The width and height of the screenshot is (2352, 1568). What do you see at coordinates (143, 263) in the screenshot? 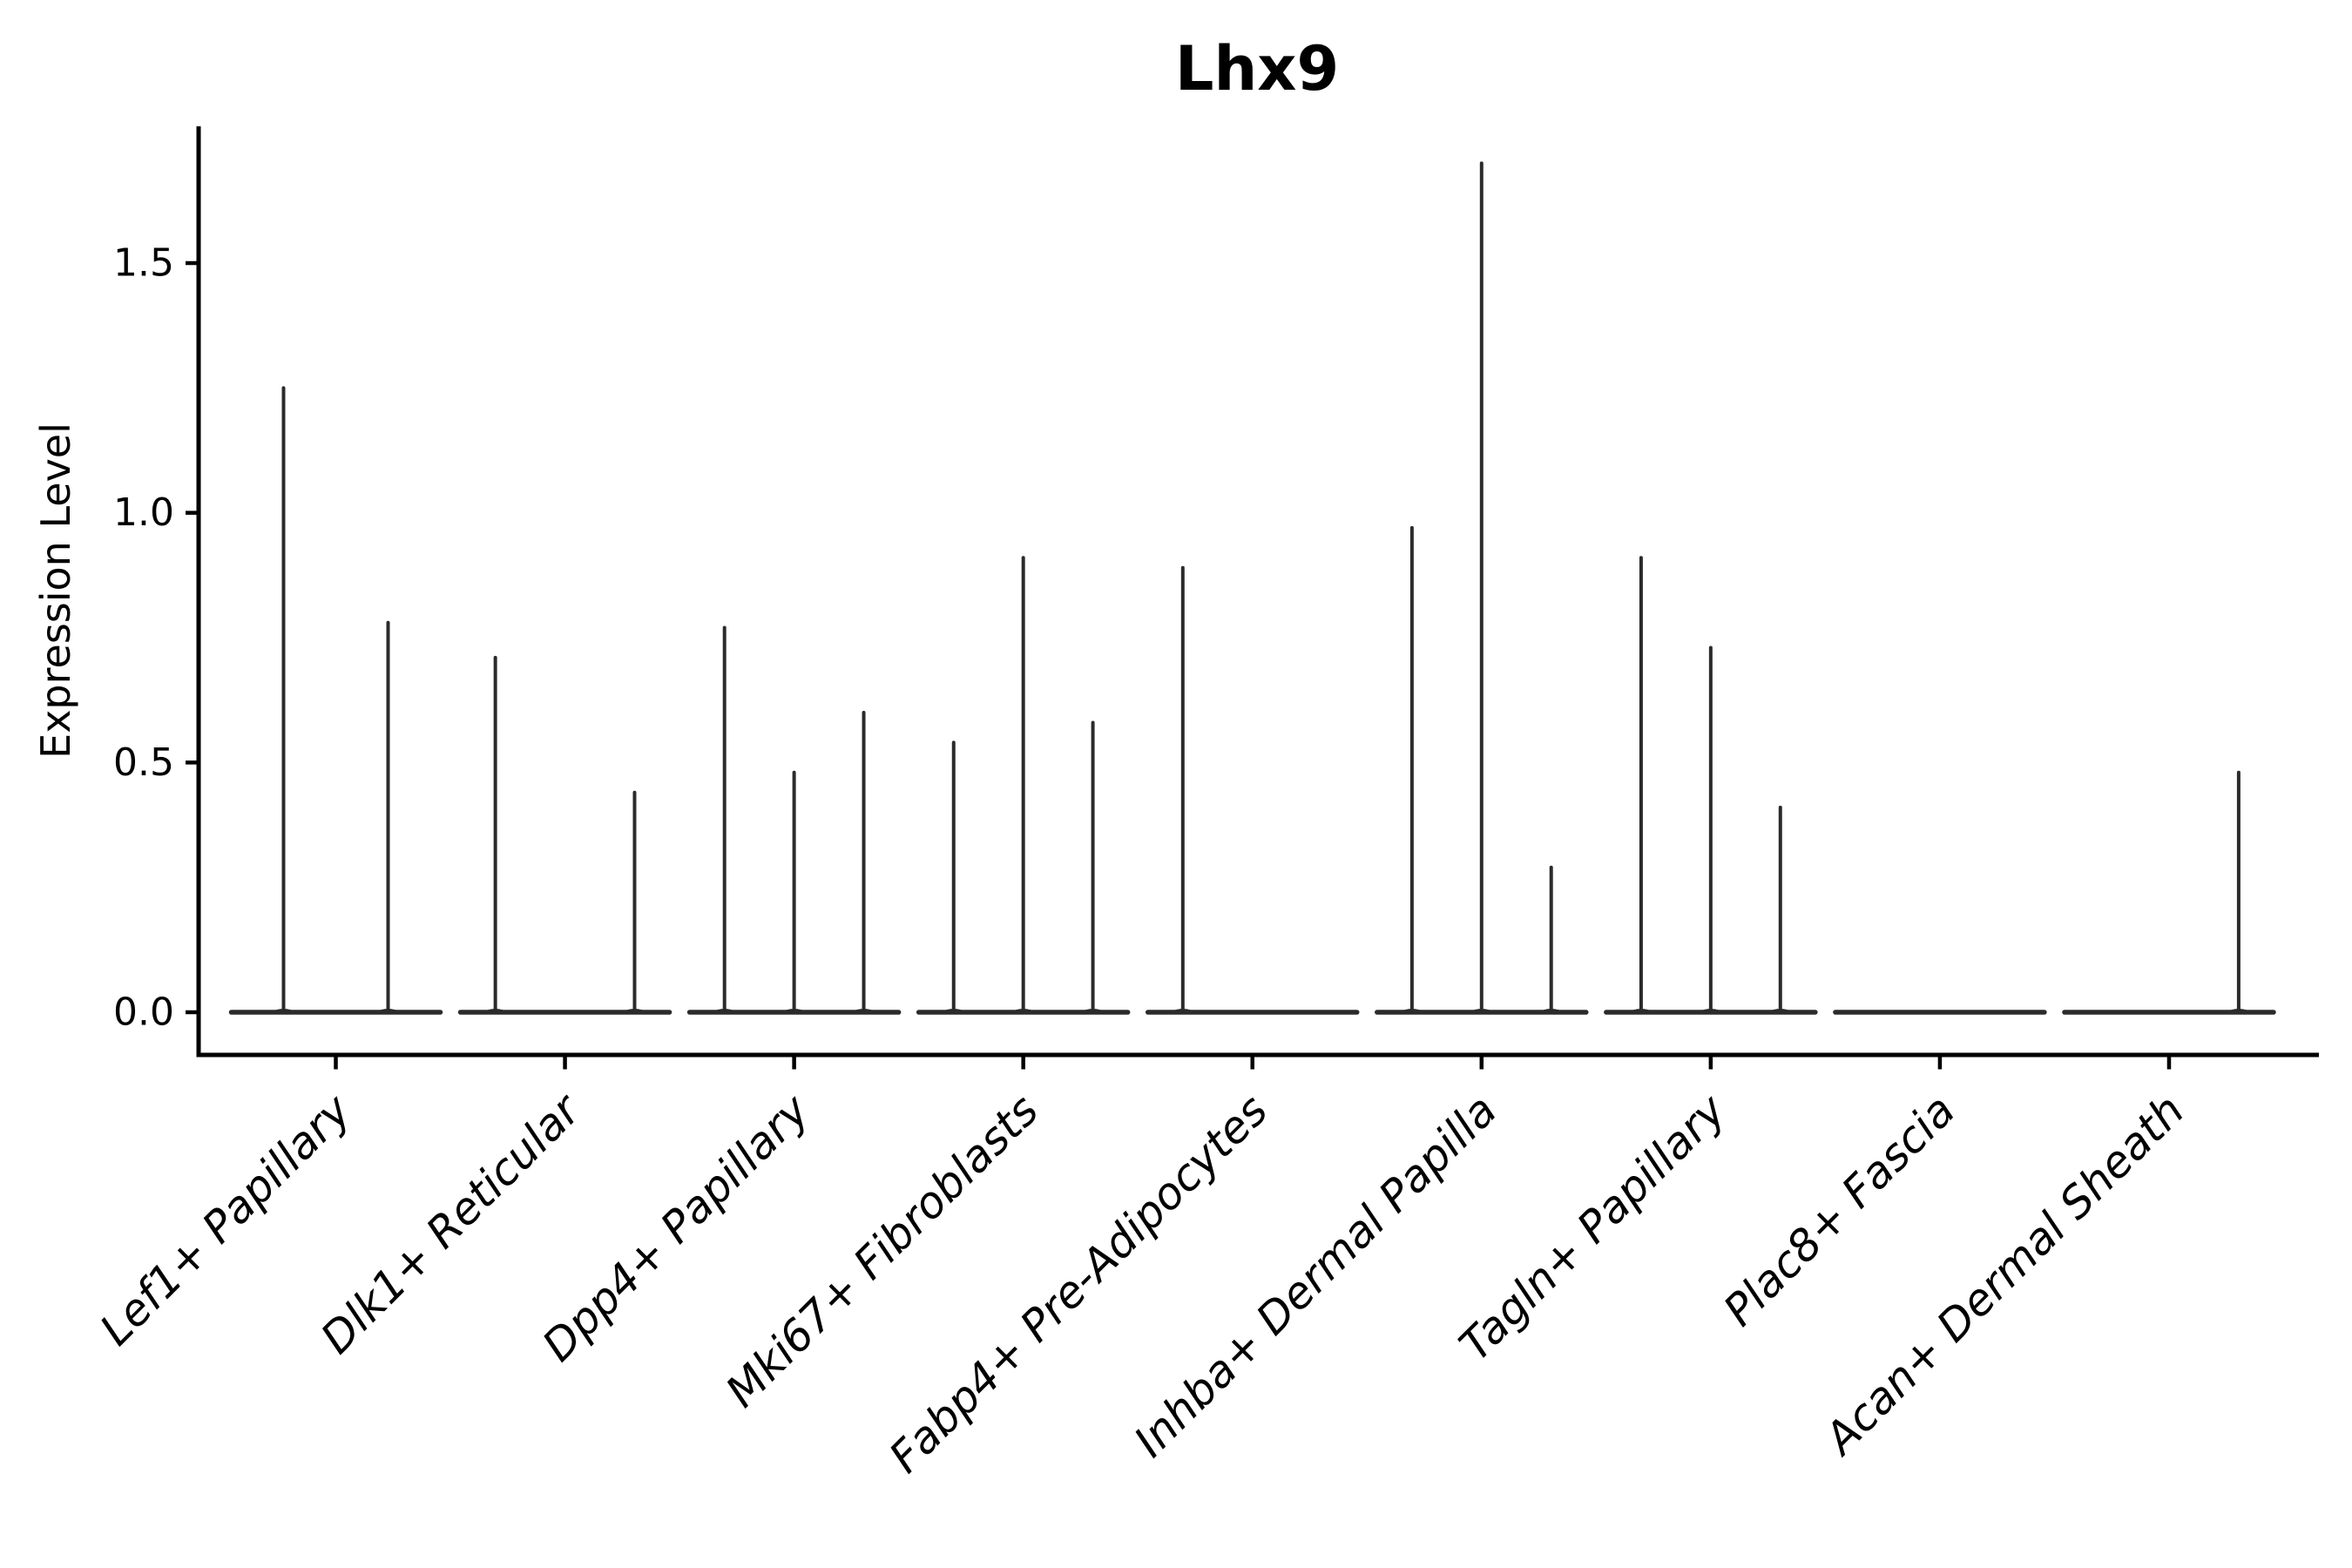
I see `y-tick-label: 1.5` at bounding box center [143, 263].